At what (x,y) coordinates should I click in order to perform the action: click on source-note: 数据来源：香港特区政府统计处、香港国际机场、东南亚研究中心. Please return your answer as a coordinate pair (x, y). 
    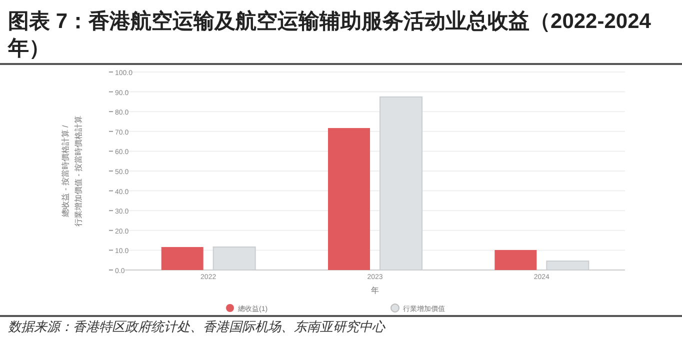
    Looking at the image, I should click on (197, 326).